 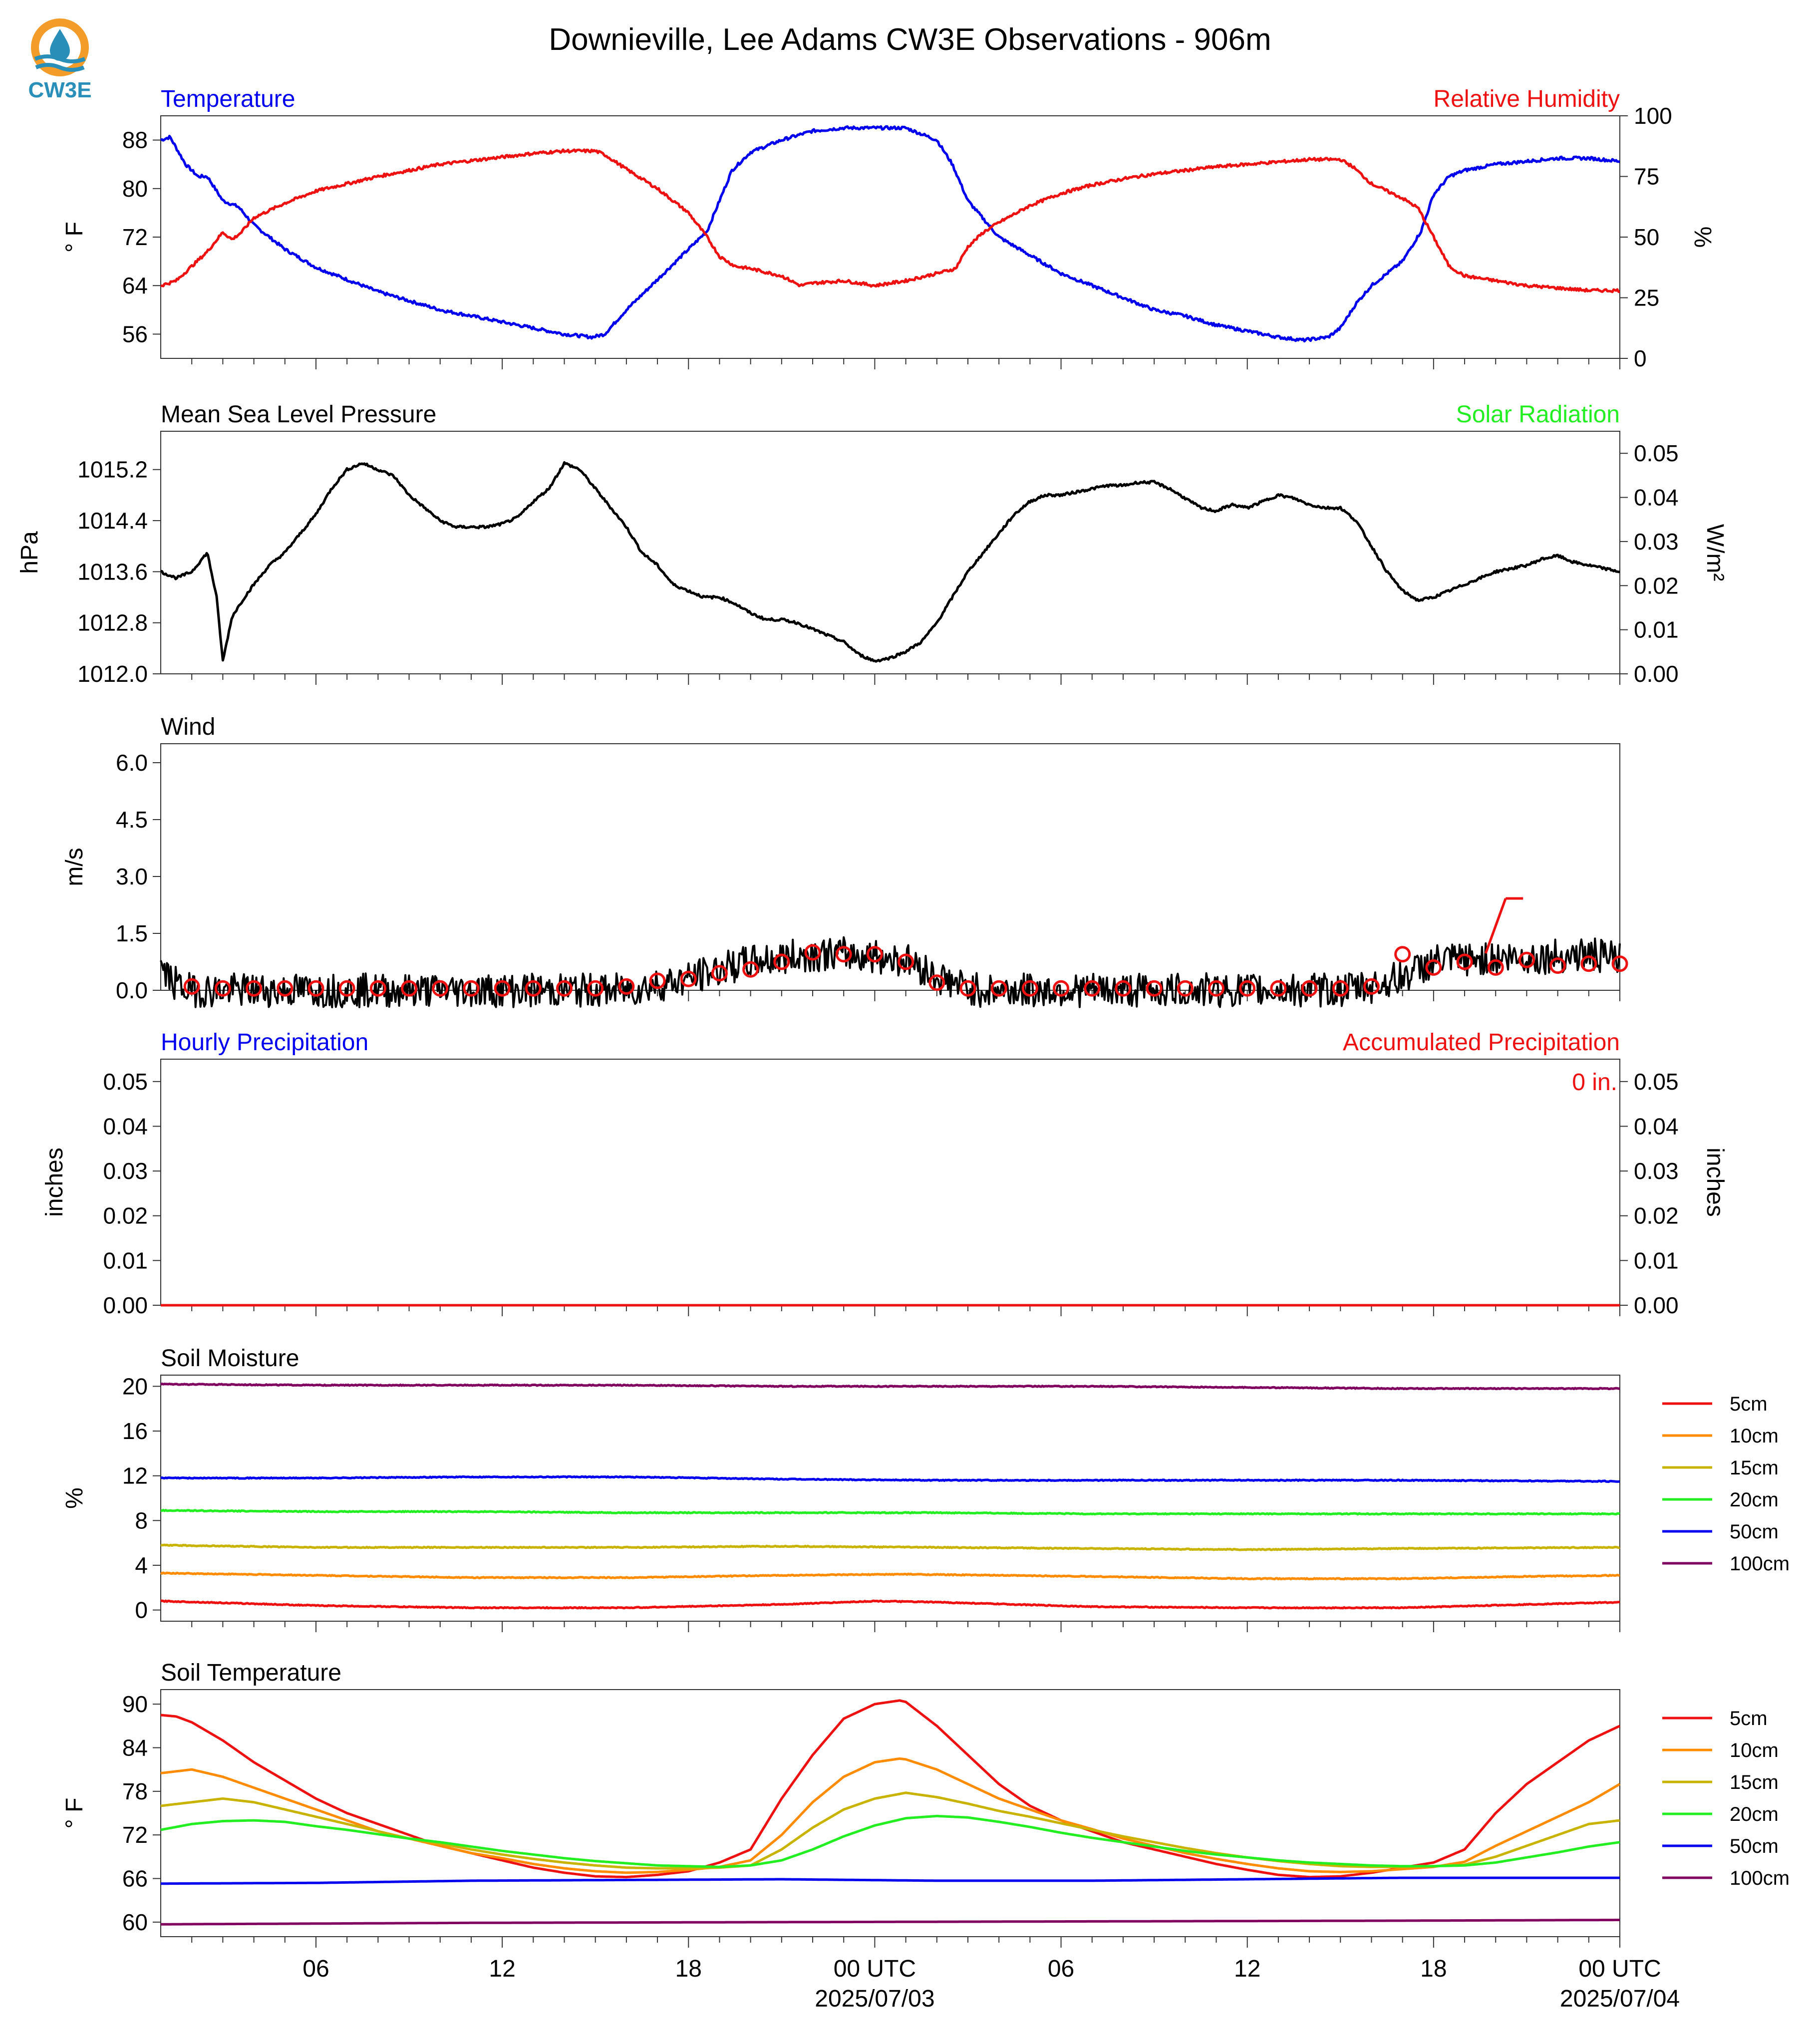 I want to click on y-tick-label-right: 0.05, so click(x=1656, y=453).